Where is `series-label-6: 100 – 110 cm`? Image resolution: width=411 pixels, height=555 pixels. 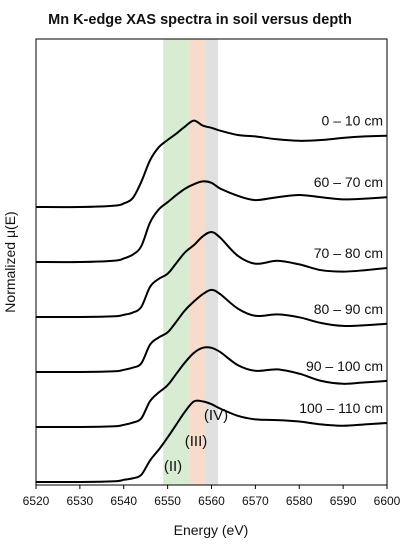
series-label-6: 100 – 110 cm is located at coordinates (341, 408).